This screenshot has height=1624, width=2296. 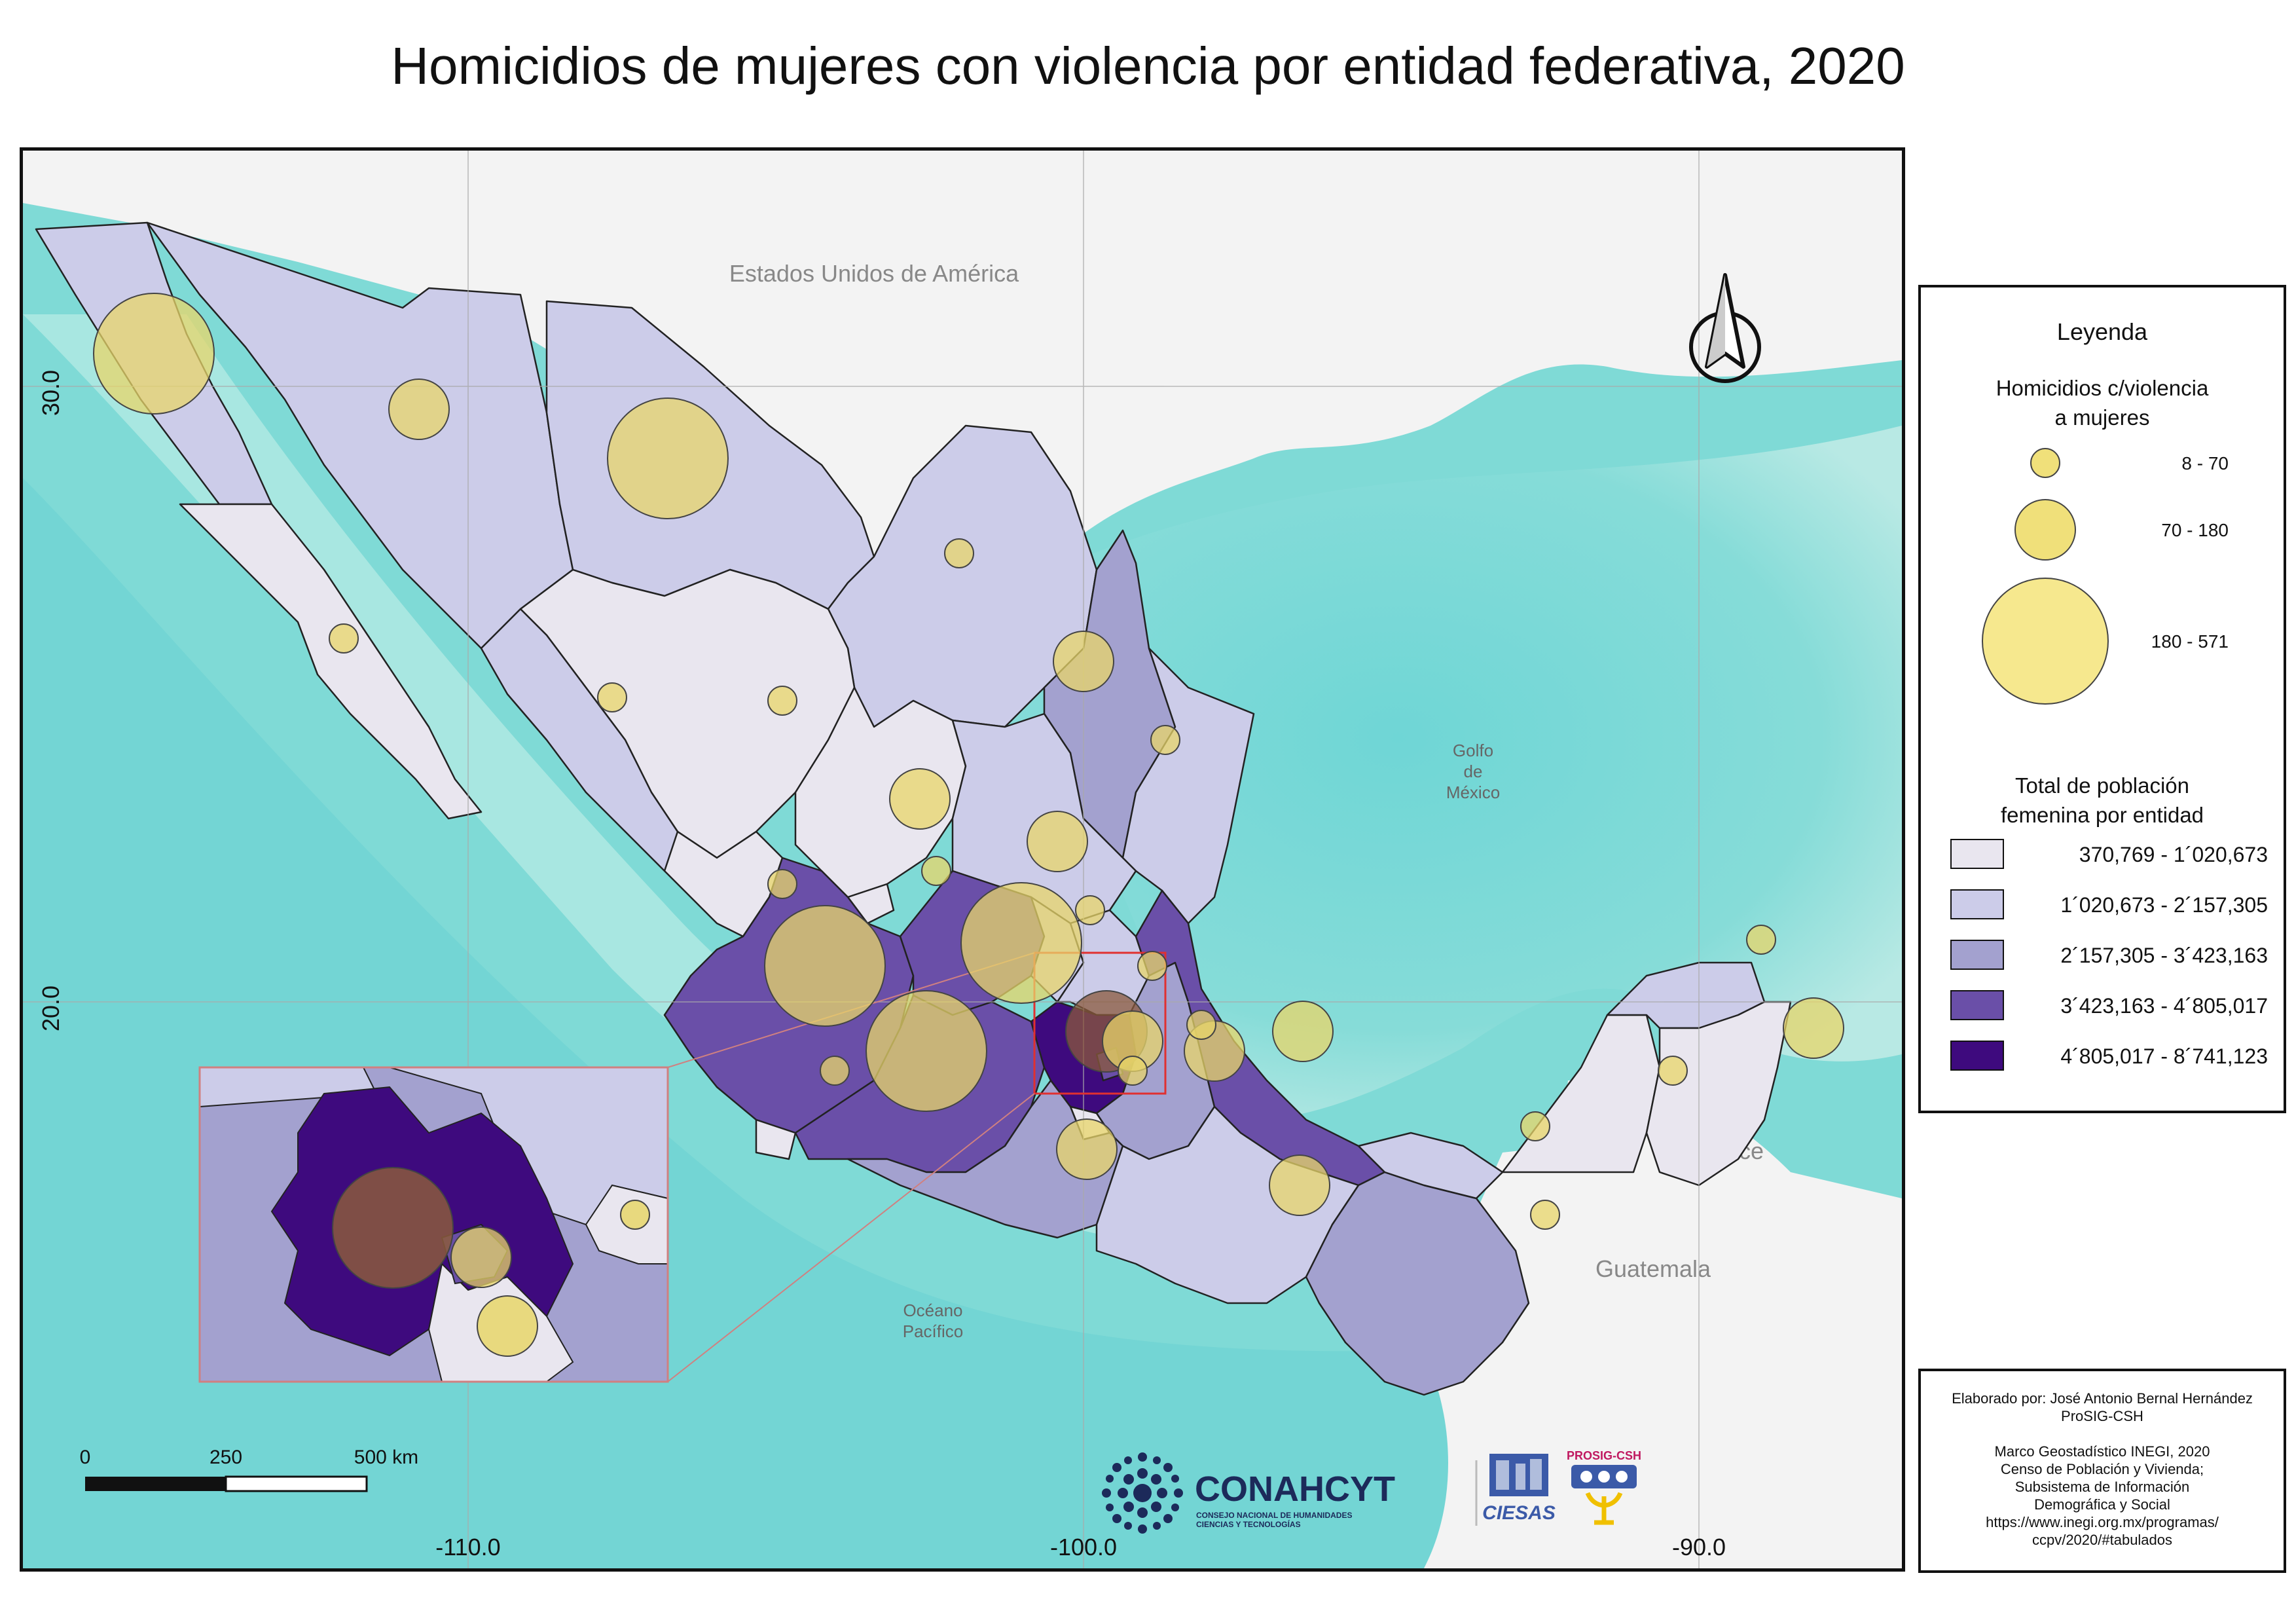 I want to click on legend-class-1-label: 370,769 - 1´020,673, so click(x=2173, y=854).